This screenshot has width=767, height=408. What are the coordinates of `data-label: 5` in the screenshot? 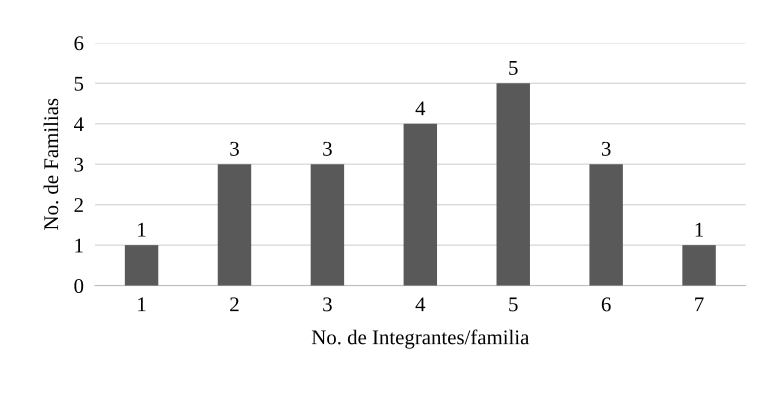 It's located at (513, 68).